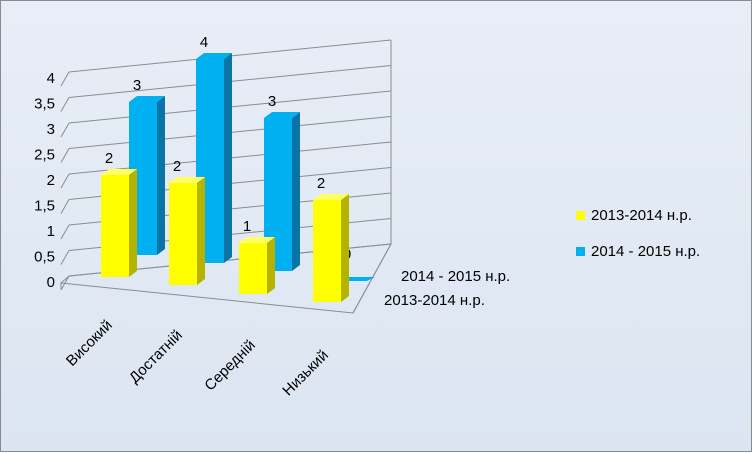  I want to click on x-tick-label: Достатній, so click(156, 357).